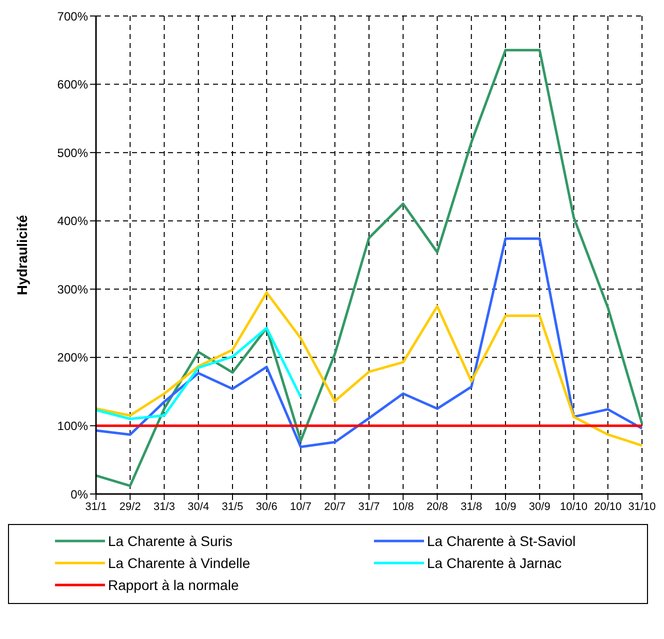 The image size is (664, 639). What do you see at coordinates (72, 357) in the screenshot?
I see `y-tick-label: 200%` at bounding box center [72, 357].